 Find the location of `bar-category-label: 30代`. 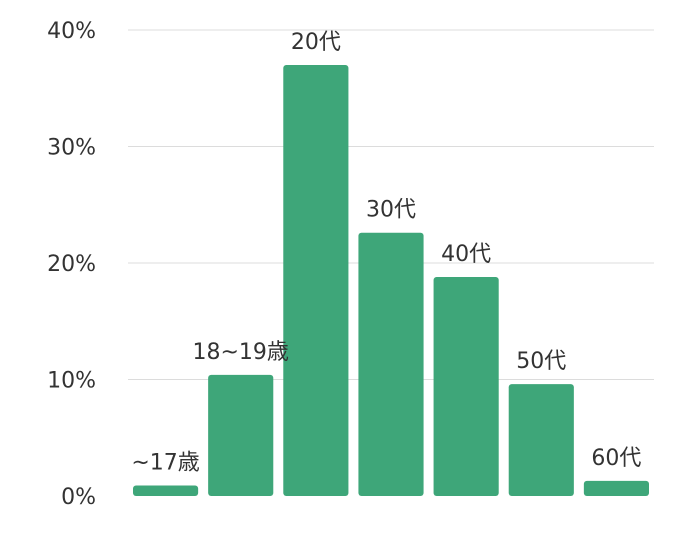

bar-category-label: 30代 is located at coordinates (391, 210).